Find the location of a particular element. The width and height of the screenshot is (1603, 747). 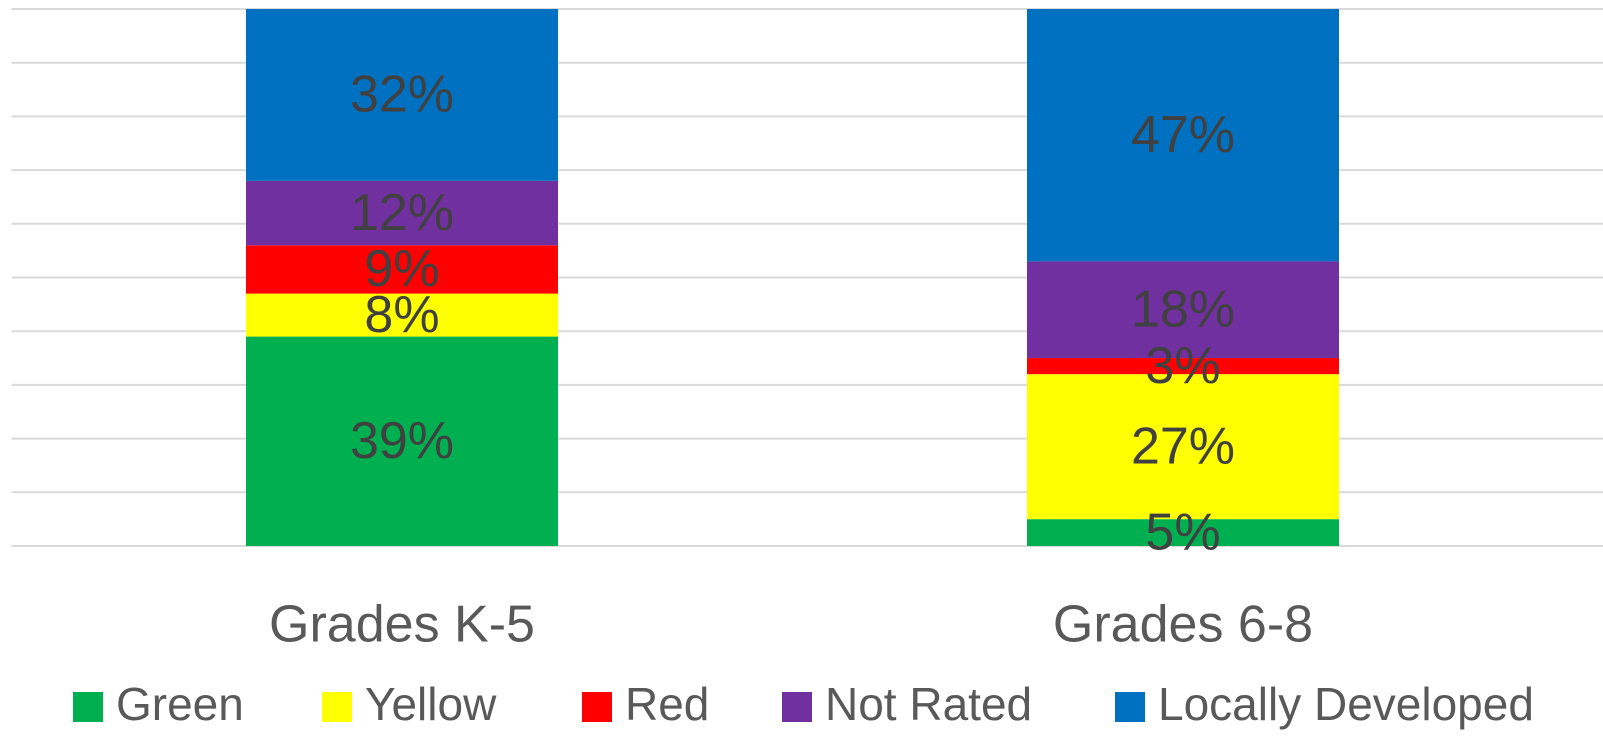

legend-label: Yellow is located at coordinates (431, 704).